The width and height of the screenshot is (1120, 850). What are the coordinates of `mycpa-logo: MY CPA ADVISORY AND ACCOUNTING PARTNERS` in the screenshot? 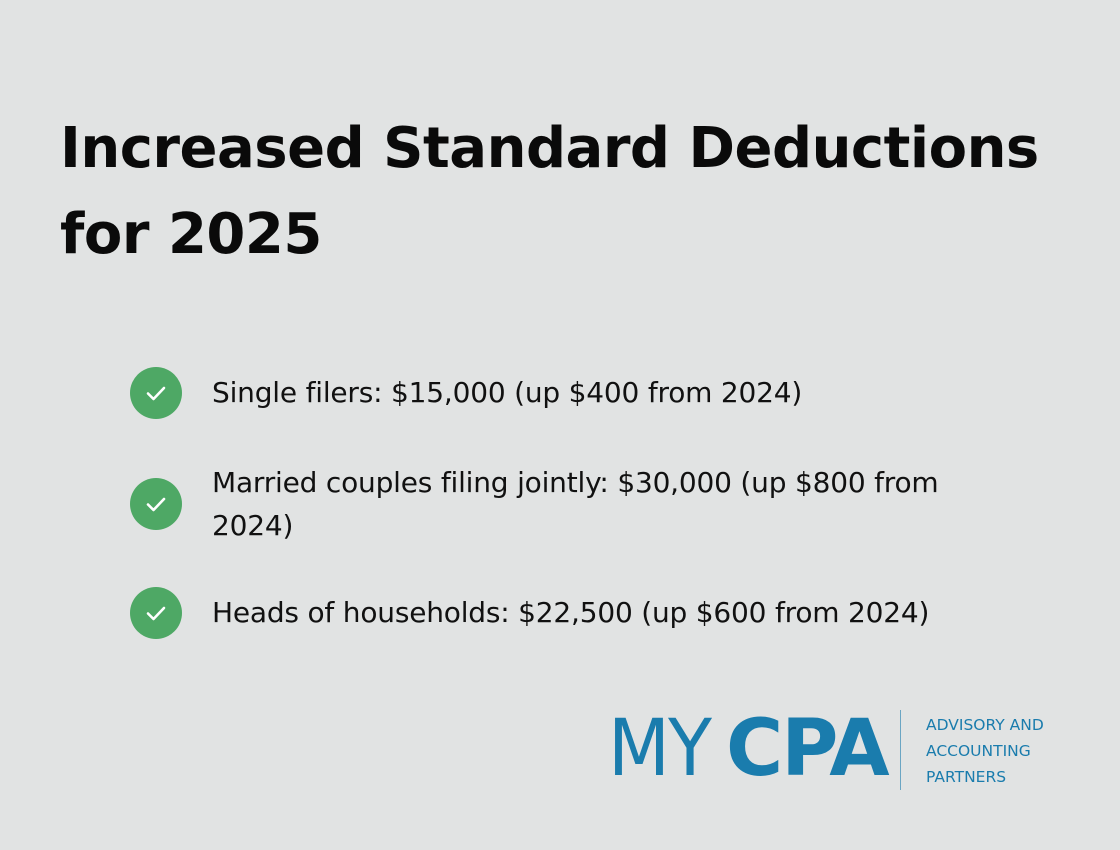 It's located at (843, 751).